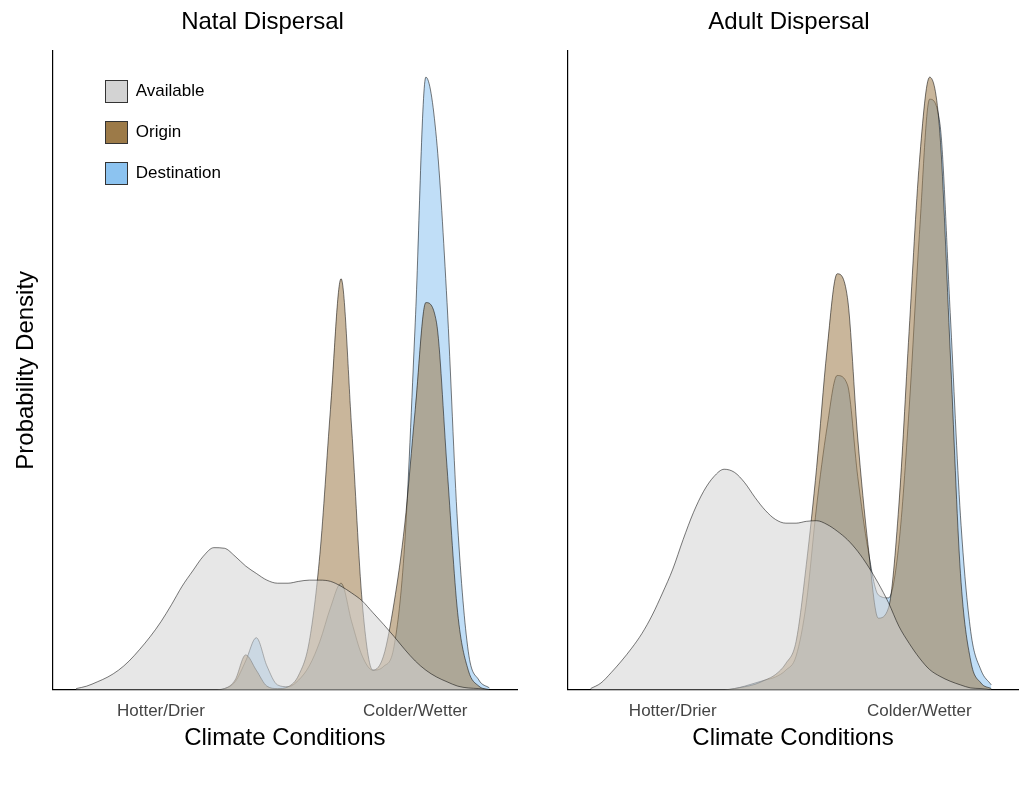 Image resolution: width=1021 pixels, height=795 pixels. I want to click on y-axis-title: Probability Density, so click(25, 370).